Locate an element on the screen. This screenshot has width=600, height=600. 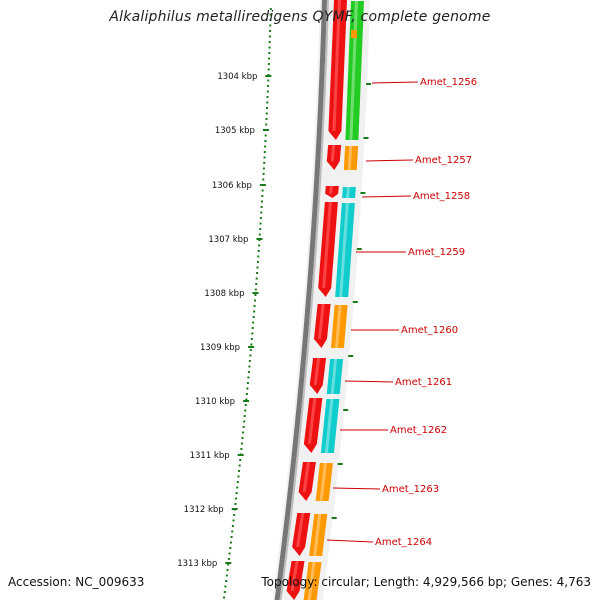
gene-label: Amet_1257 is located at coordinates (443, 160).